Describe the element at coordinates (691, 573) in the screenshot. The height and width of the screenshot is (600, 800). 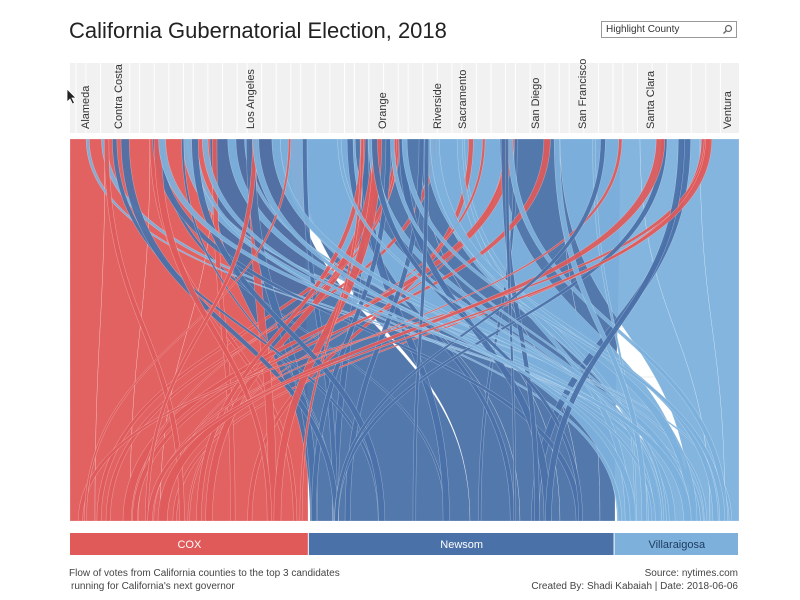
I see `source-text: Source: nytimes.com` at that location.